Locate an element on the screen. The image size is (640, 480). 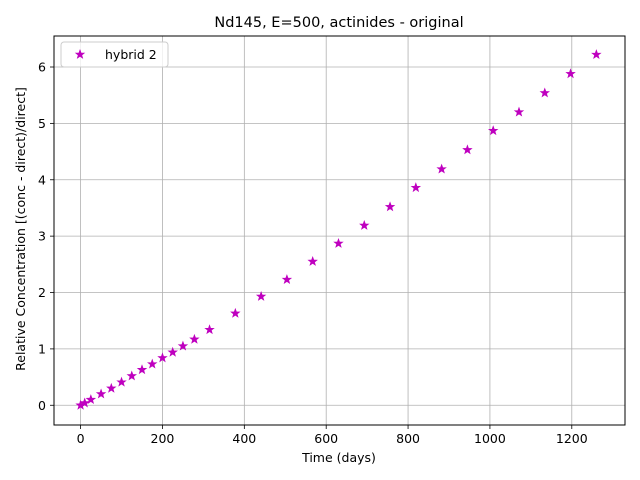
y-axis: 0 1 2 3 4 5 6 is located at coordinates (46, 236).